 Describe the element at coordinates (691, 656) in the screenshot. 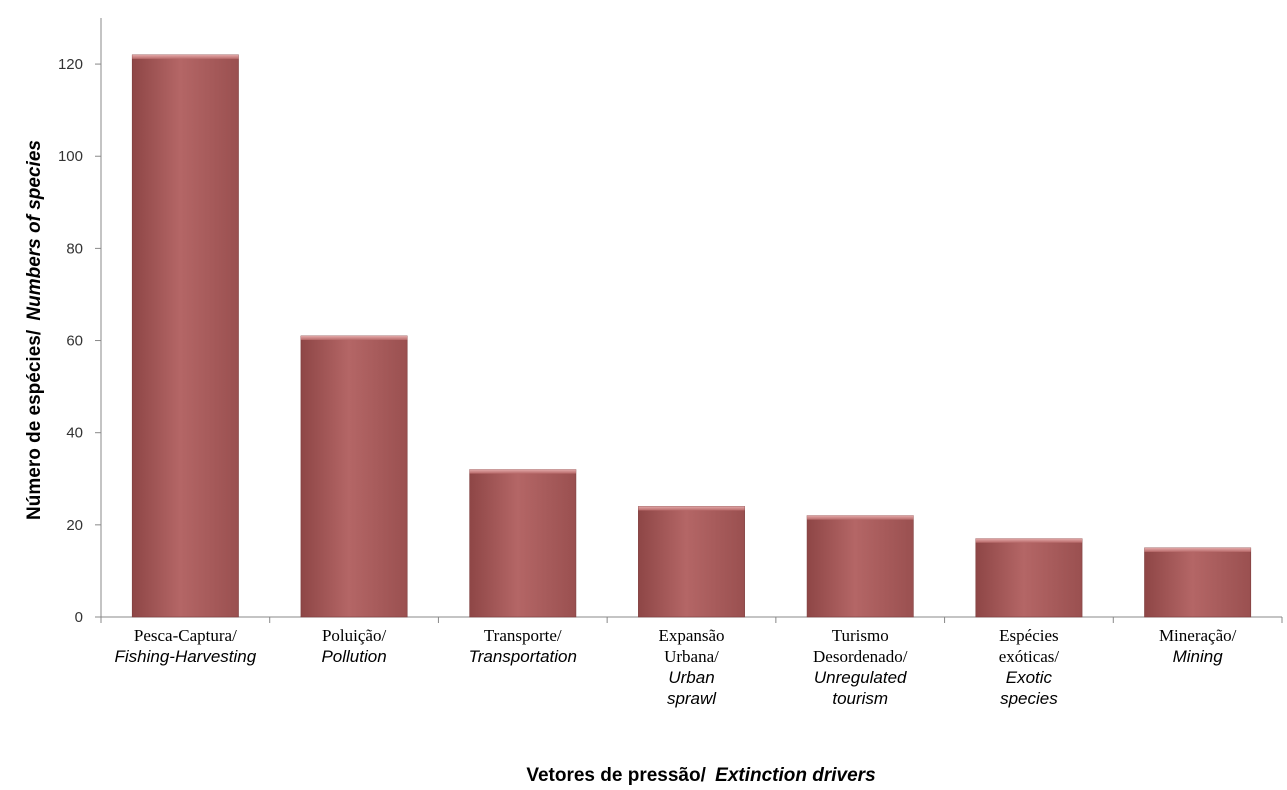

I see `x-category-label-pt: Urbana/` at that location.